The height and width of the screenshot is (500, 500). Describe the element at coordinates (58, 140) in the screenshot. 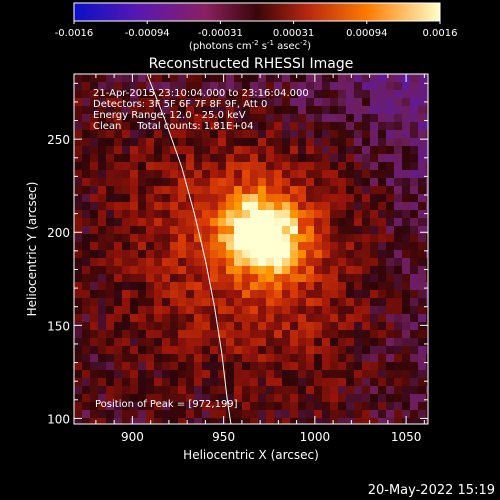

I see `y-tick-label: 250` at that location.